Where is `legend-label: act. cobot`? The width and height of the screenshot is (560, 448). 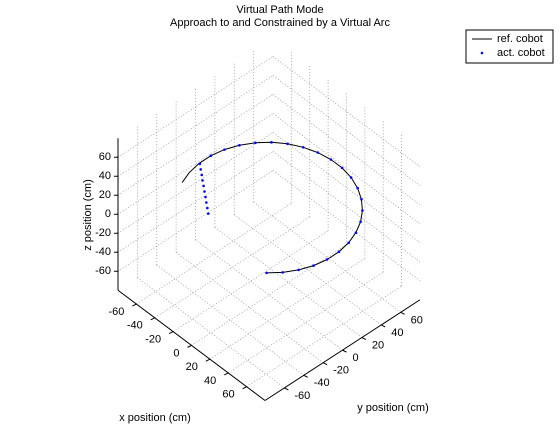 legend-label: act. cobot is located at coordinates (521, 53).